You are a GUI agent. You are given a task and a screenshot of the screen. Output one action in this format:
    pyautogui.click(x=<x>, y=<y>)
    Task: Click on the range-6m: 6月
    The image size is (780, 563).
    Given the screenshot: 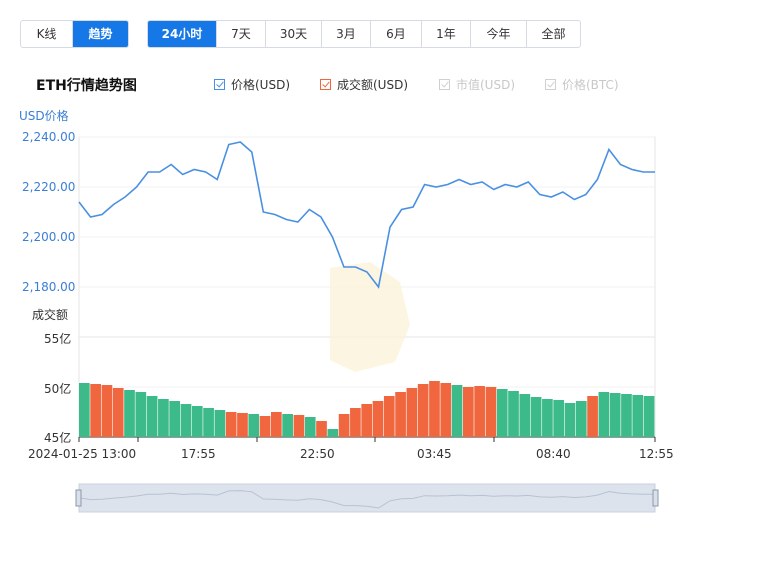 What is the action you would take?
    pyautogui.click(x=396, y=34)
    